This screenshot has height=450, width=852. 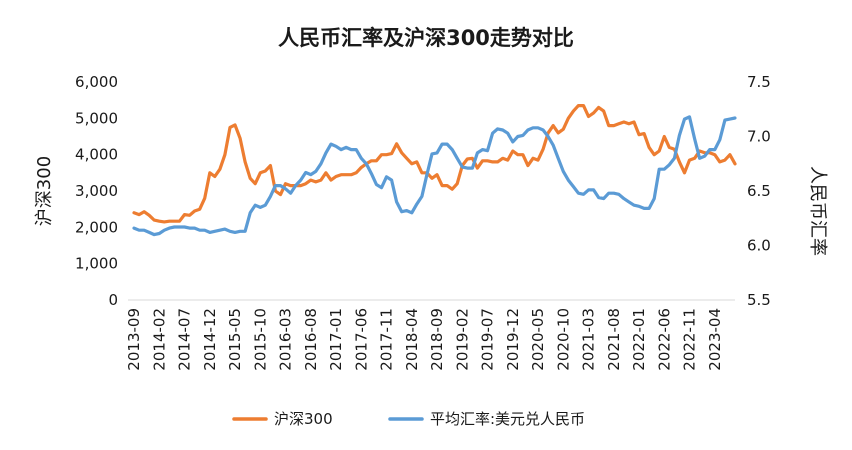 What do you see at coordinates (639, 339) in the screenshot?
I see `x-tick-label: 2022-01` at bounding box center [639, 339].